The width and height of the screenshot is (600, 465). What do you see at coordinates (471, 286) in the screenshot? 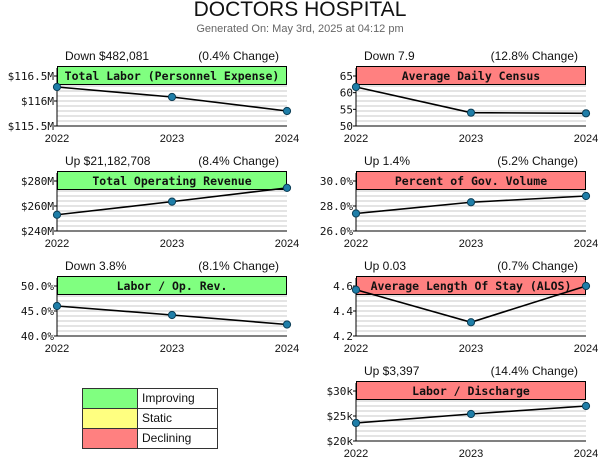
I see `chart-title: Average Length Of Stay (ALOS)` at bounding box center [471, 286].